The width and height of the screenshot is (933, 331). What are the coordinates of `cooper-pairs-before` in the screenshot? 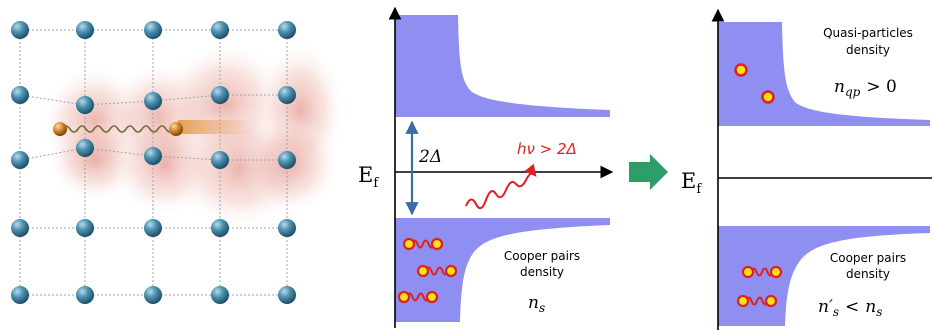 It's located at (427, 270).